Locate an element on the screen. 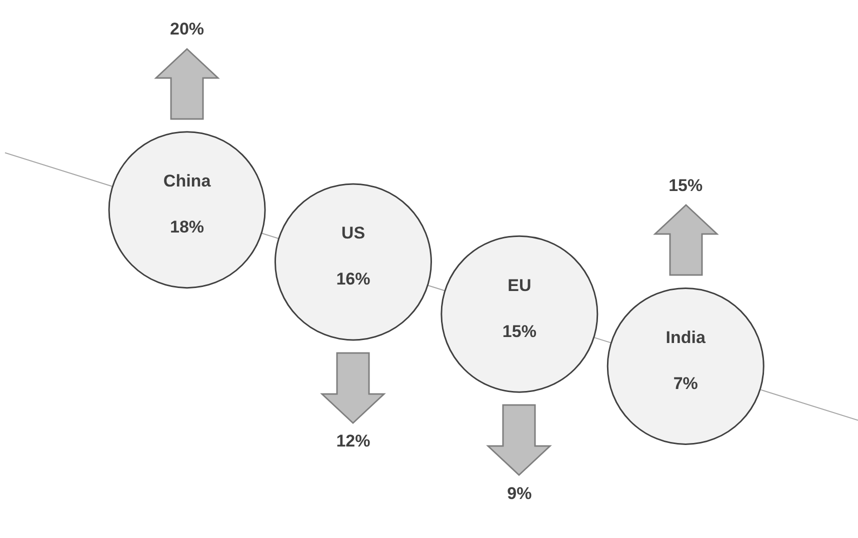 The width and height of the screenshot is (858, 538). data-label: 12% is located at coordinates (353, 441).